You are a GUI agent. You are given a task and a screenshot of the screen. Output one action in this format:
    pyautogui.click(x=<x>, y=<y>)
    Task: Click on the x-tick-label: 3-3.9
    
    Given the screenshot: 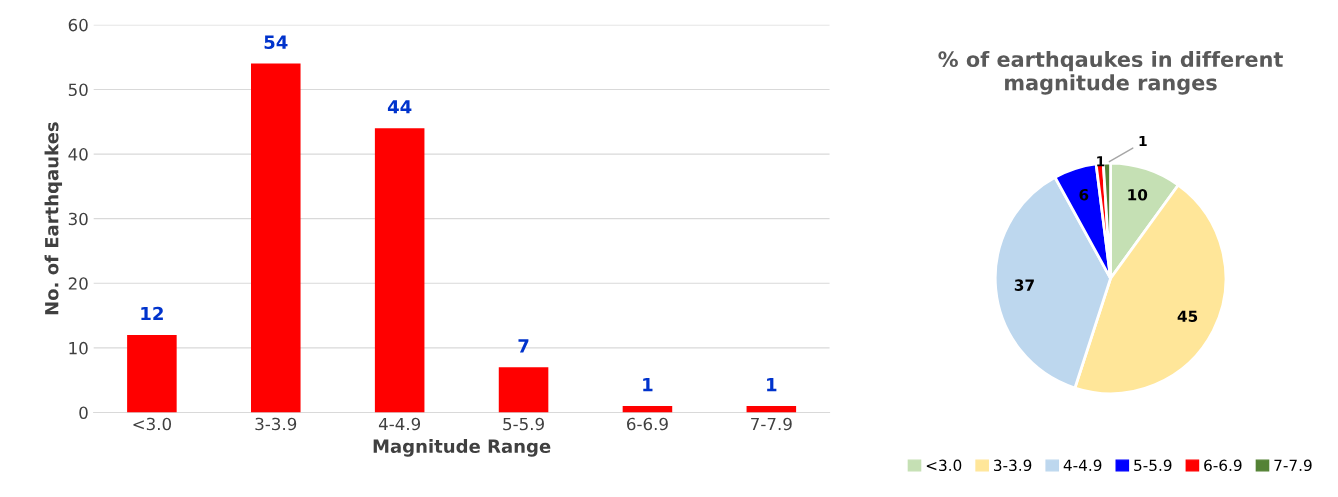 What is the action you would take?
    pyautogui.click(x=276, y=424)
    